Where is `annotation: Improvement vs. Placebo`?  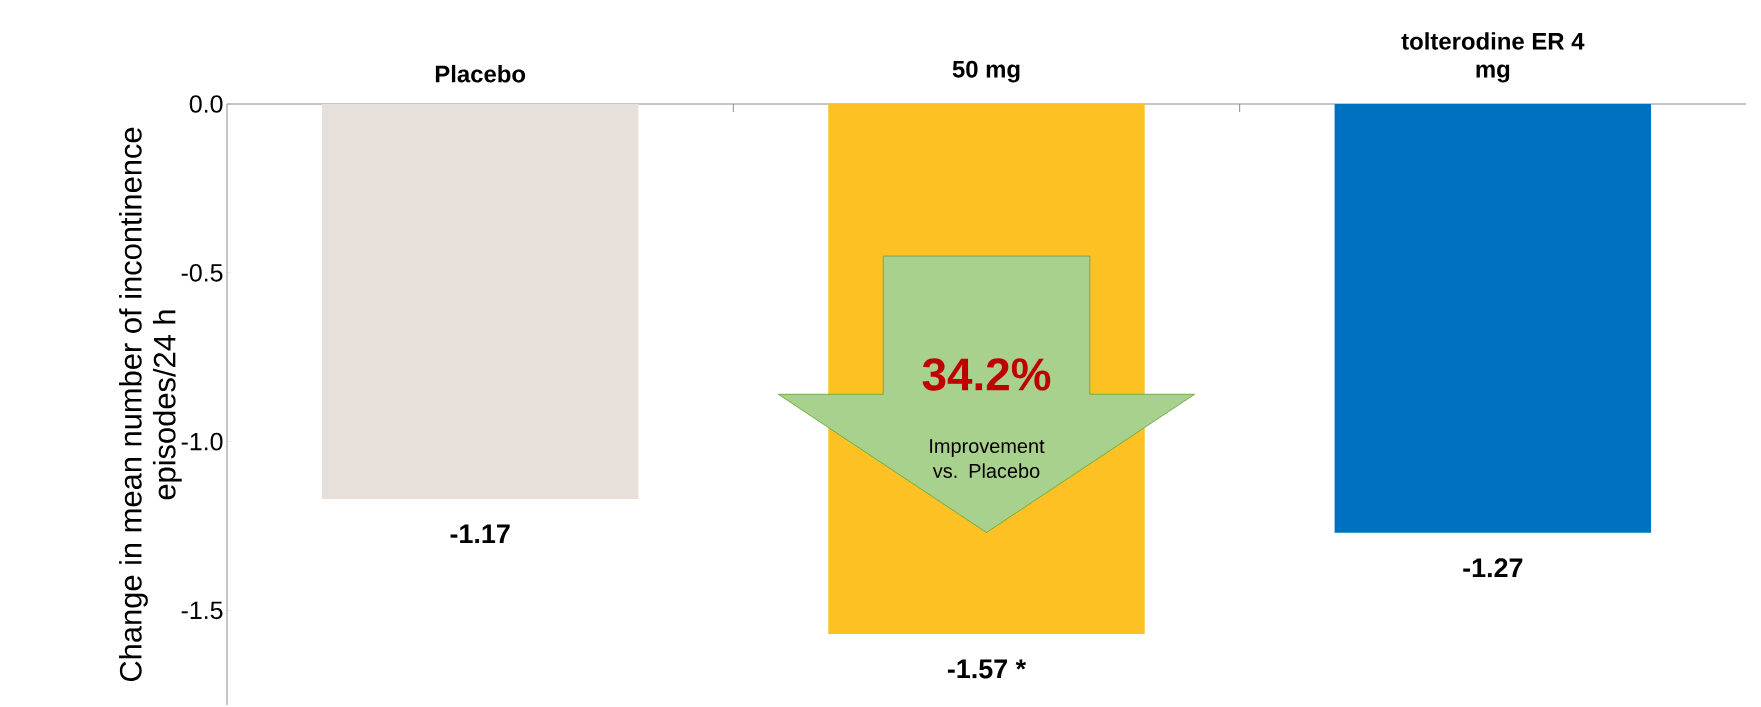 annotation: Improvement vs. Placebo is located at coordinates (987, 458).